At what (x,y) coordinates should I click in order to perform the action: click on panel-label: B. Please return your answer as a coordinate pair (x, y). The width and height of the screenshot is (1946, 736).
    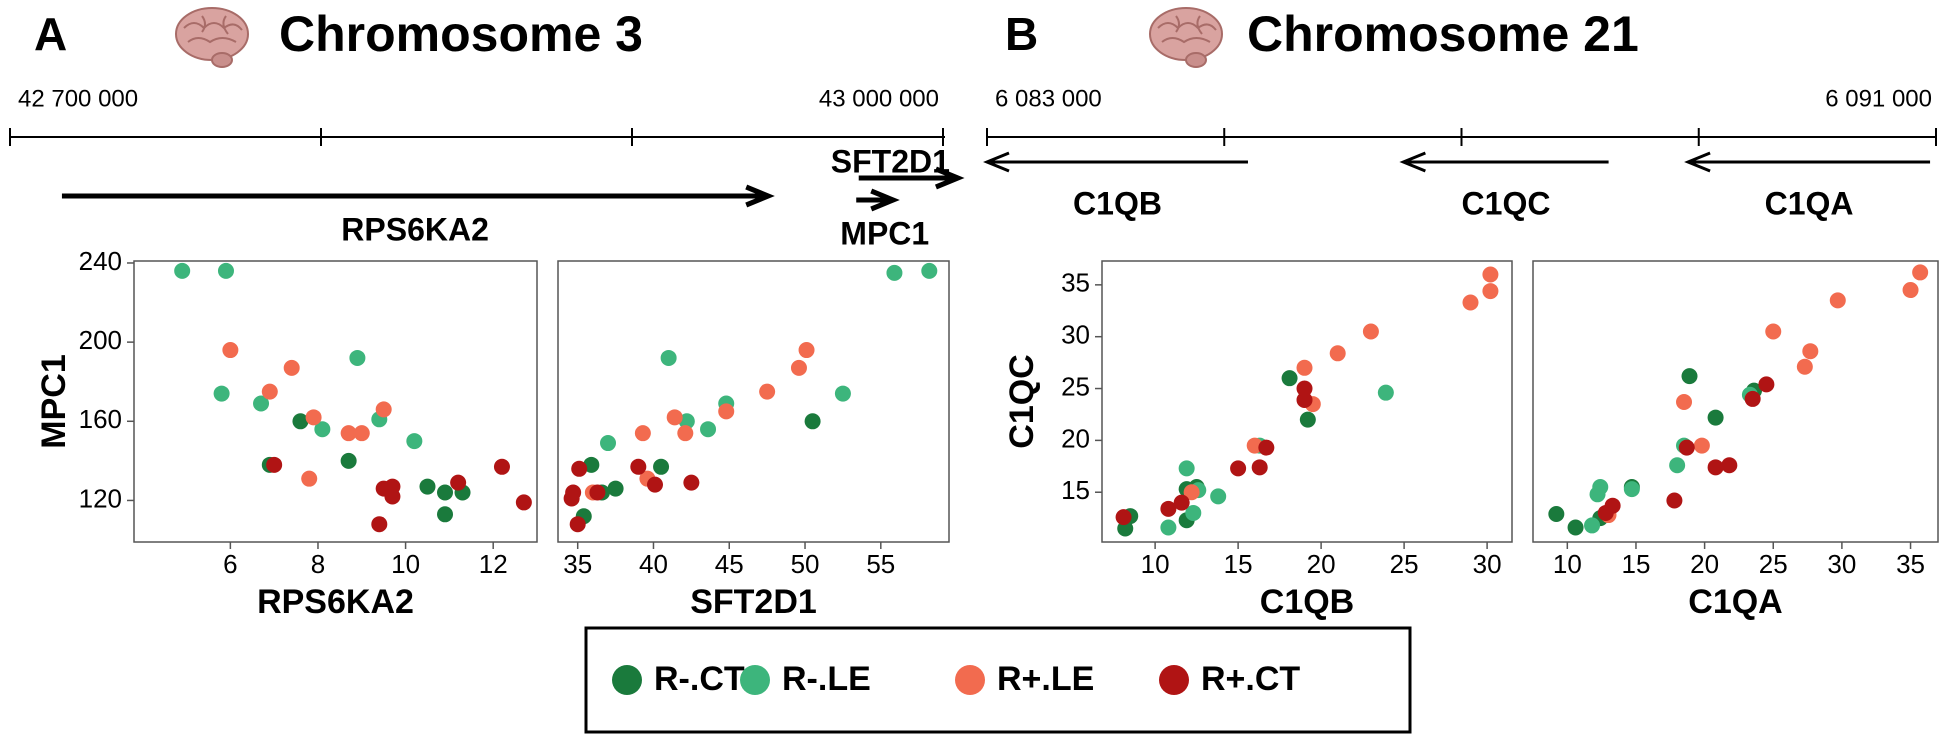
    Looking at the image, I should click on (1021, 34).